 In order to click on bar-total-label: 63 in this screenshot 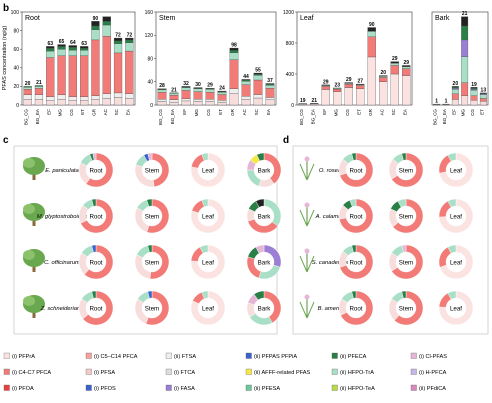, I will do `click(84, 44)`.